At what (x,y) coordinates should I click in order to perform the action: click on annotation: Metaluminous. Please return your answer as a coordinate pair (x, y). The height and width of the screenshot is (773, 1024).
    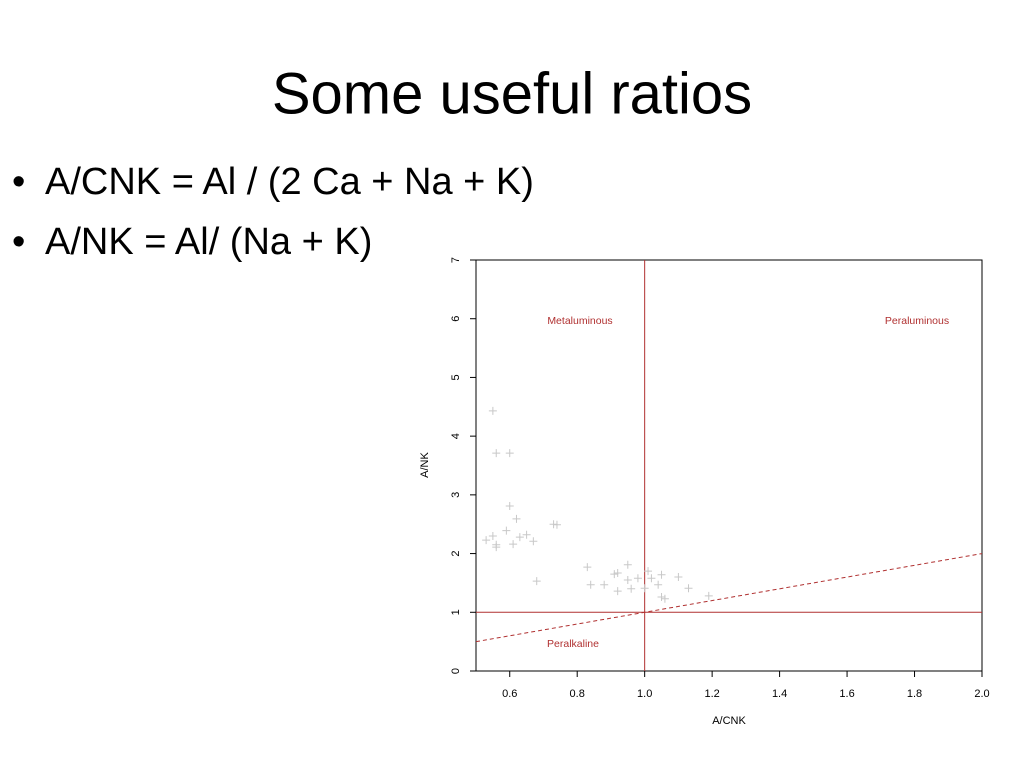
    Looking at the image, I should click on (579, 321).